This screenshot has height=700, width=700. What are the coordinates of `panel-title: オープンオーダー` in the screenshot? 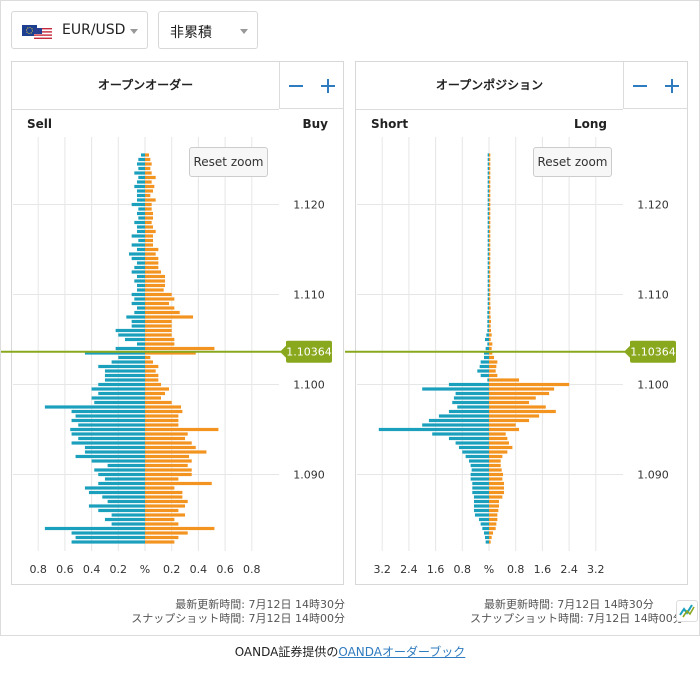 It's located at (145, 86).